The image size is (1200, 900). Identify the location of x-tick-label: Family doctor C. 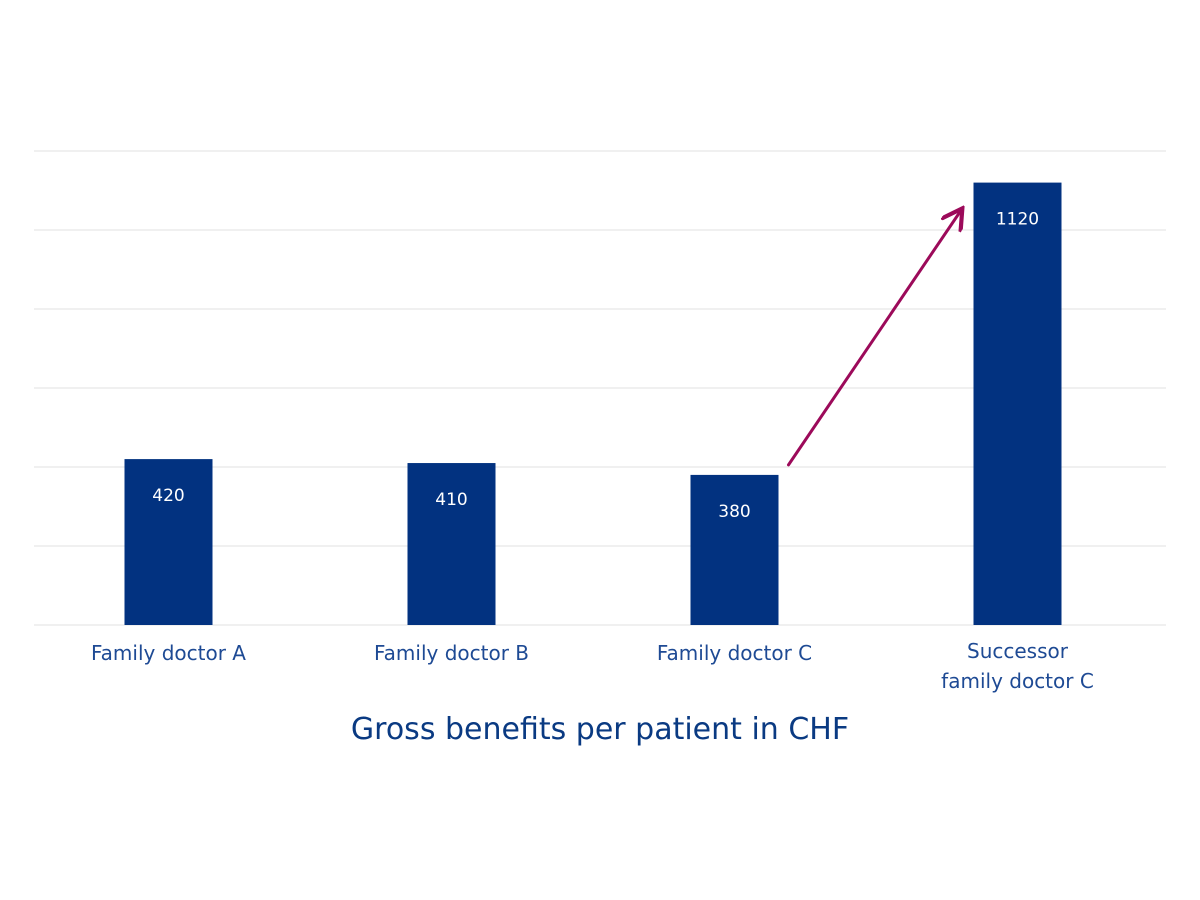
(734, 653).